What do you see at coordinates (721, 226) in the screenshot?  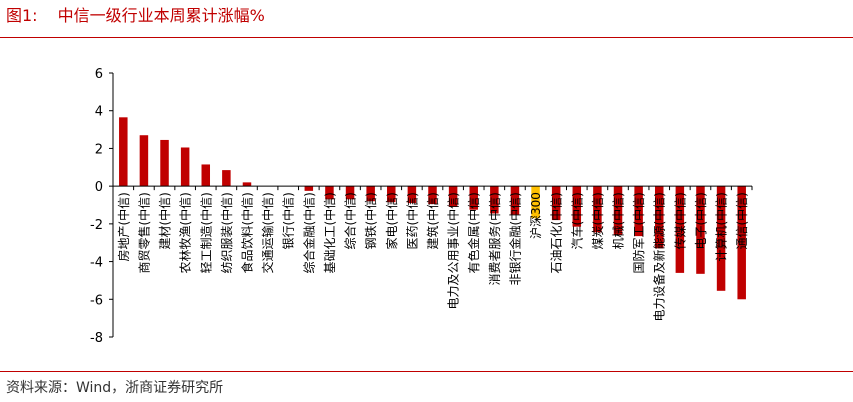 I see `x-category-label: 计算机(中信)` at bounding box center [721, 226].